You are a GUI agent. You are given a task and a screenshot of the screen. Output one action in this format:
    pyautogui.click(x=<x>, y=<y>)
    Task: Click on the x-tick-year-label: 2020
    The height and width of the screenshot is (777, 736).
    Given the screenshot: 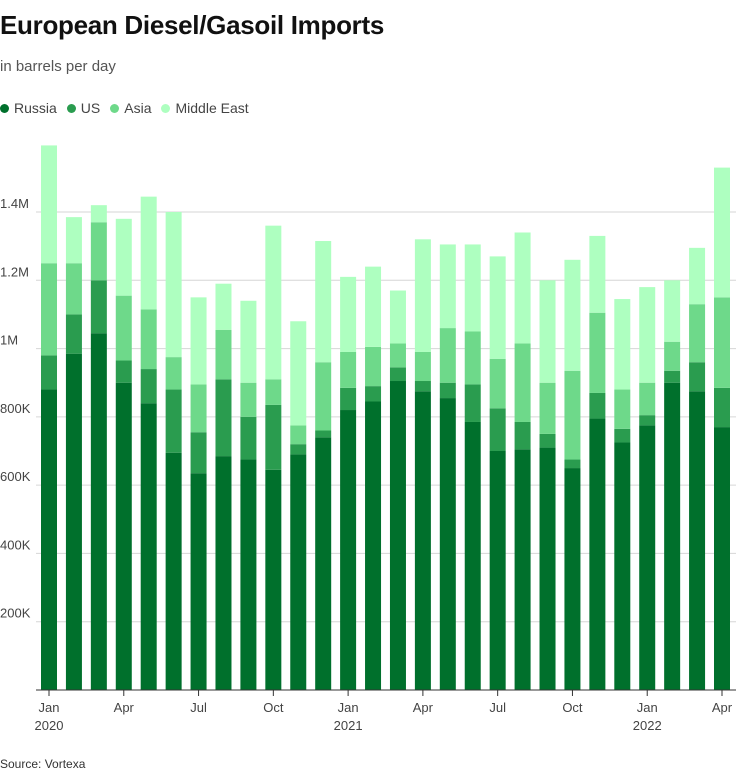 What is the action you would take?
    pyautogui.click(x=49, y=725)
    